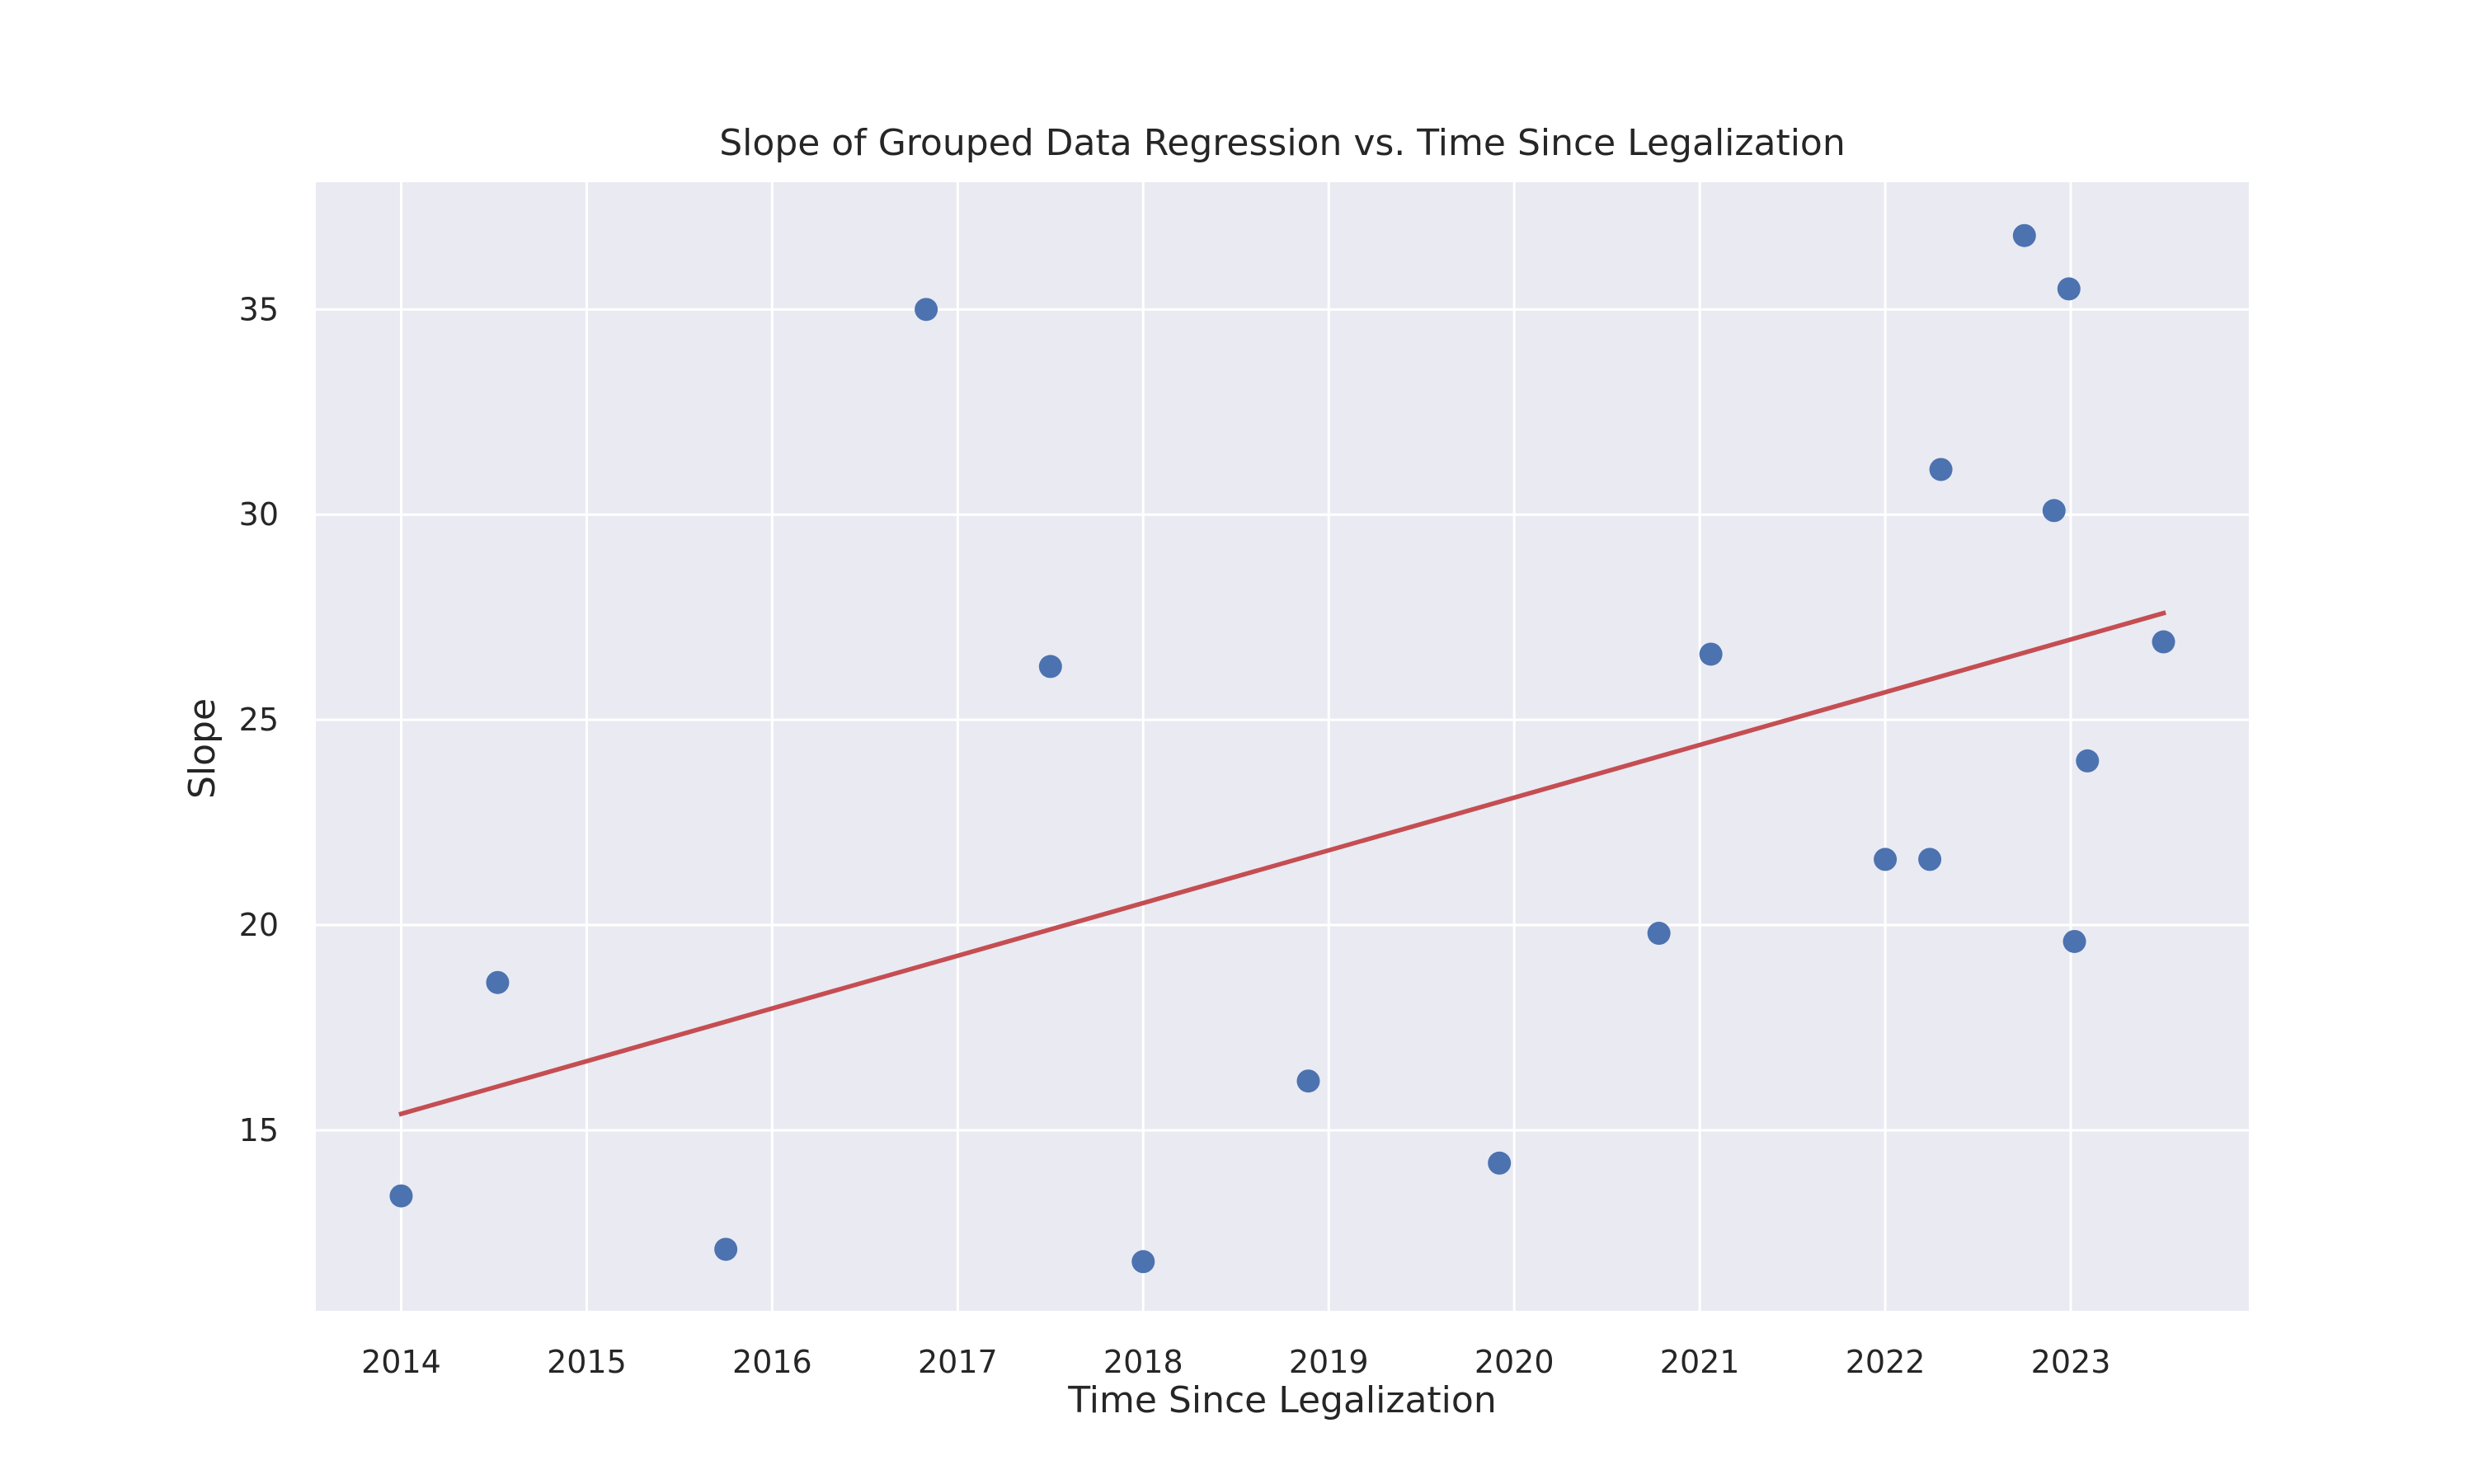 This screenshot has height=1484, width=2474. Describe the element at coordinates (587, 1362) in the screenshot. I see `x-tick-label-2015: 2015` at that location.